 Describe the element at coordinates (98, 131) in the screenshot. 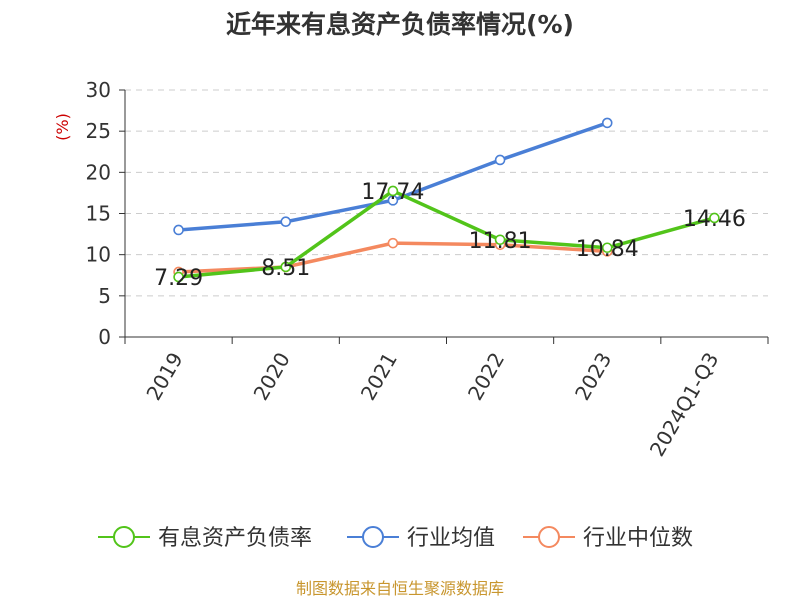

I see `y-tick-label: 25` at that location.